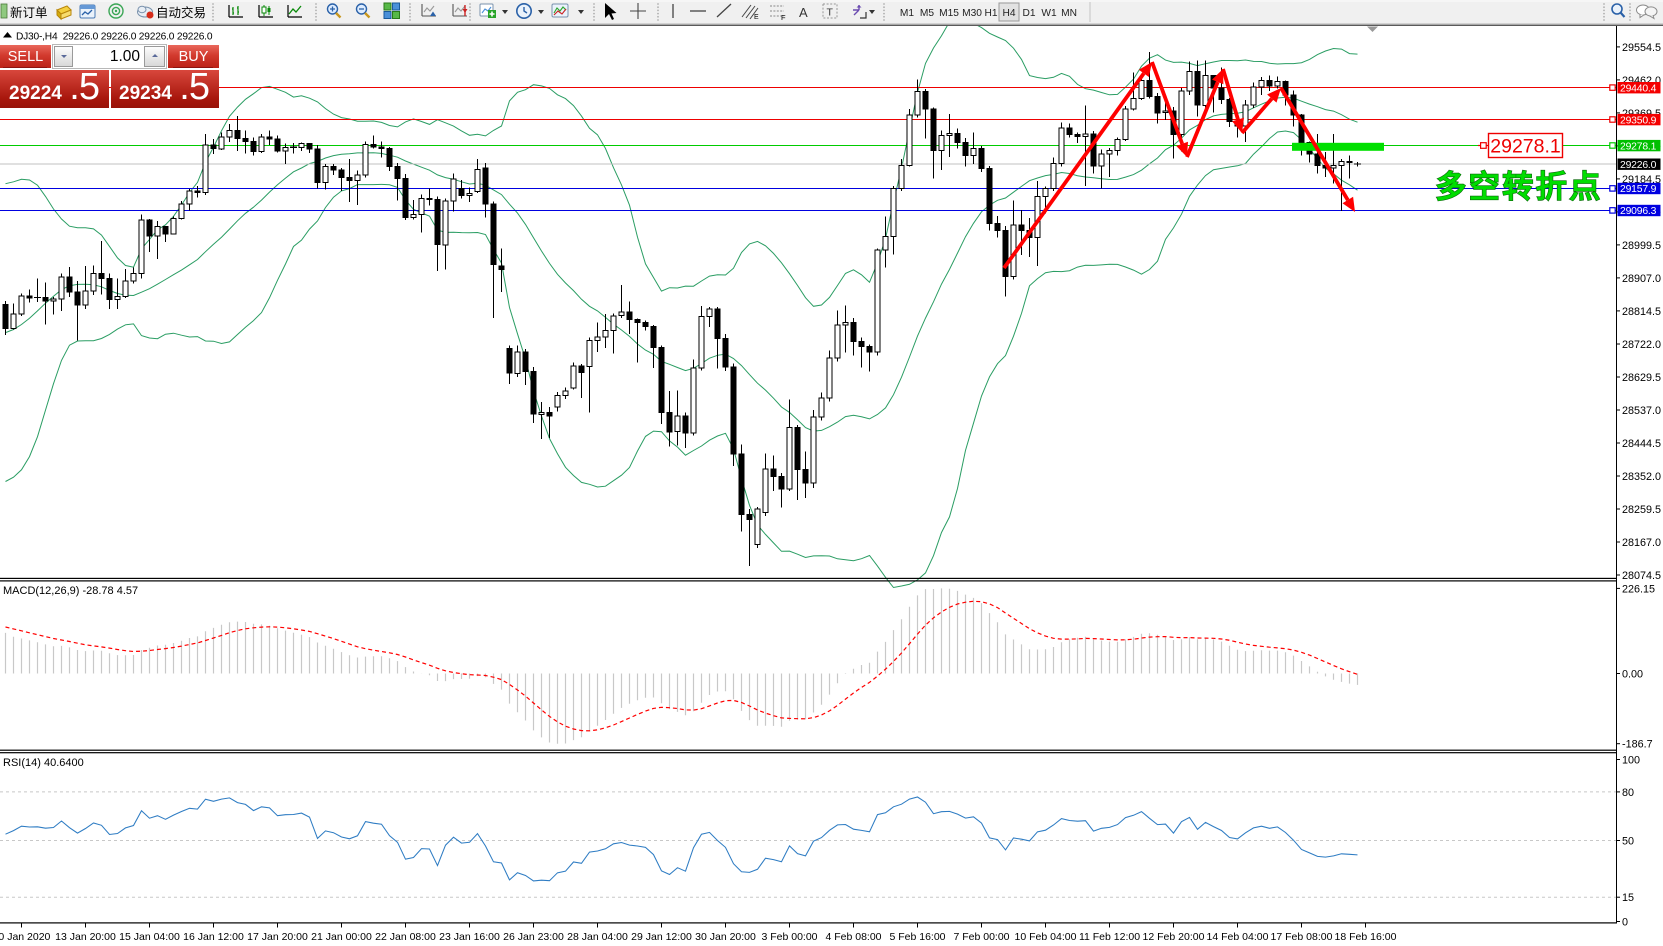  What do you see at coordinates (277, 937) in the screenshot?
I see `svg-text: 17 Jan 20:00` at bounding box center [277, 937].